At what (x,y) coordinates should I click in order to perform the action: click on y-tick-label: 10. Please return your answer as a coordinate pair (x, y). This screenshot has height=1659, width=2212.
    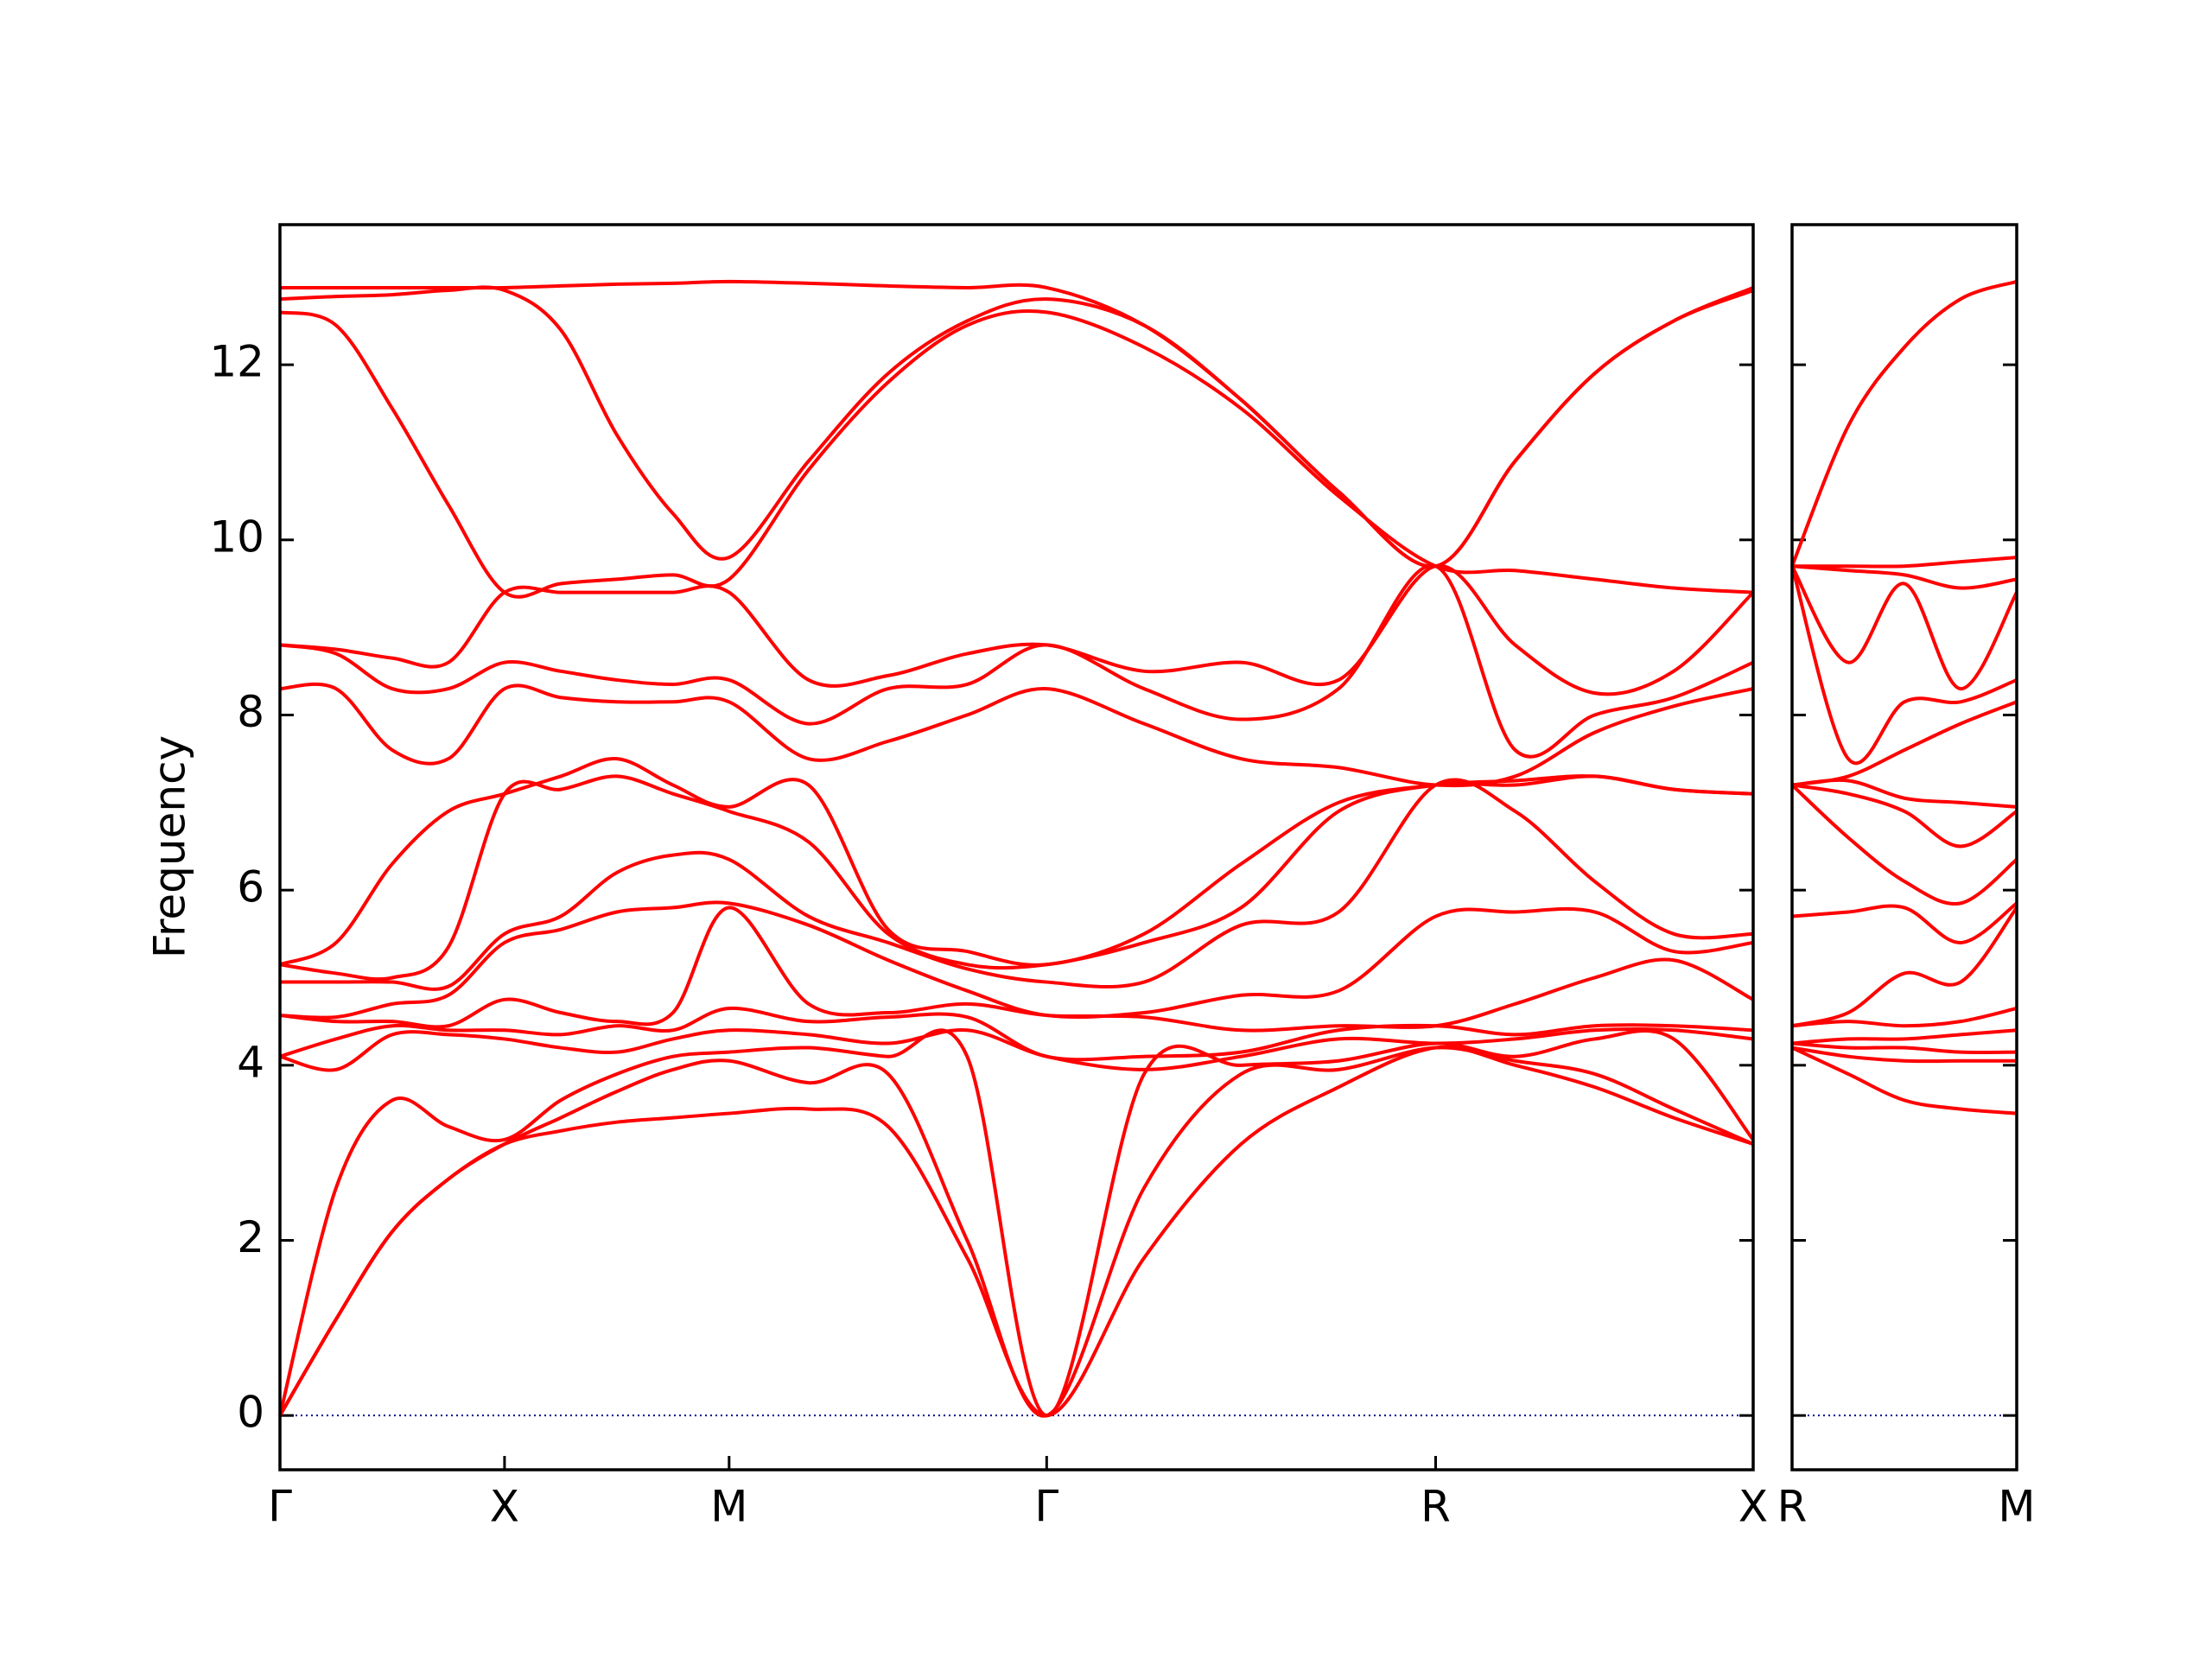
    Looking at the image, I should click on (236, 537).